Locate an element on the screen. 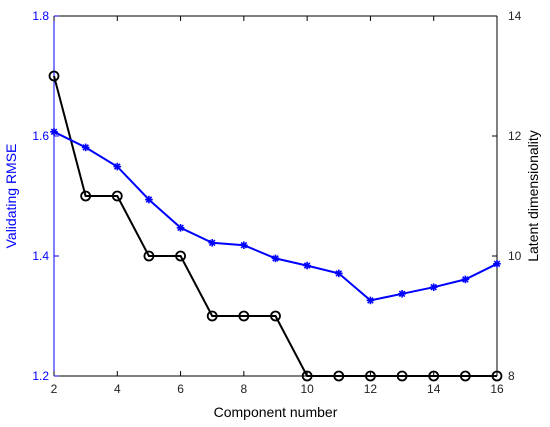 The height and width of the screenshot is (427, 550). x-tick-label: 6 is located at coordinates (180, 389).